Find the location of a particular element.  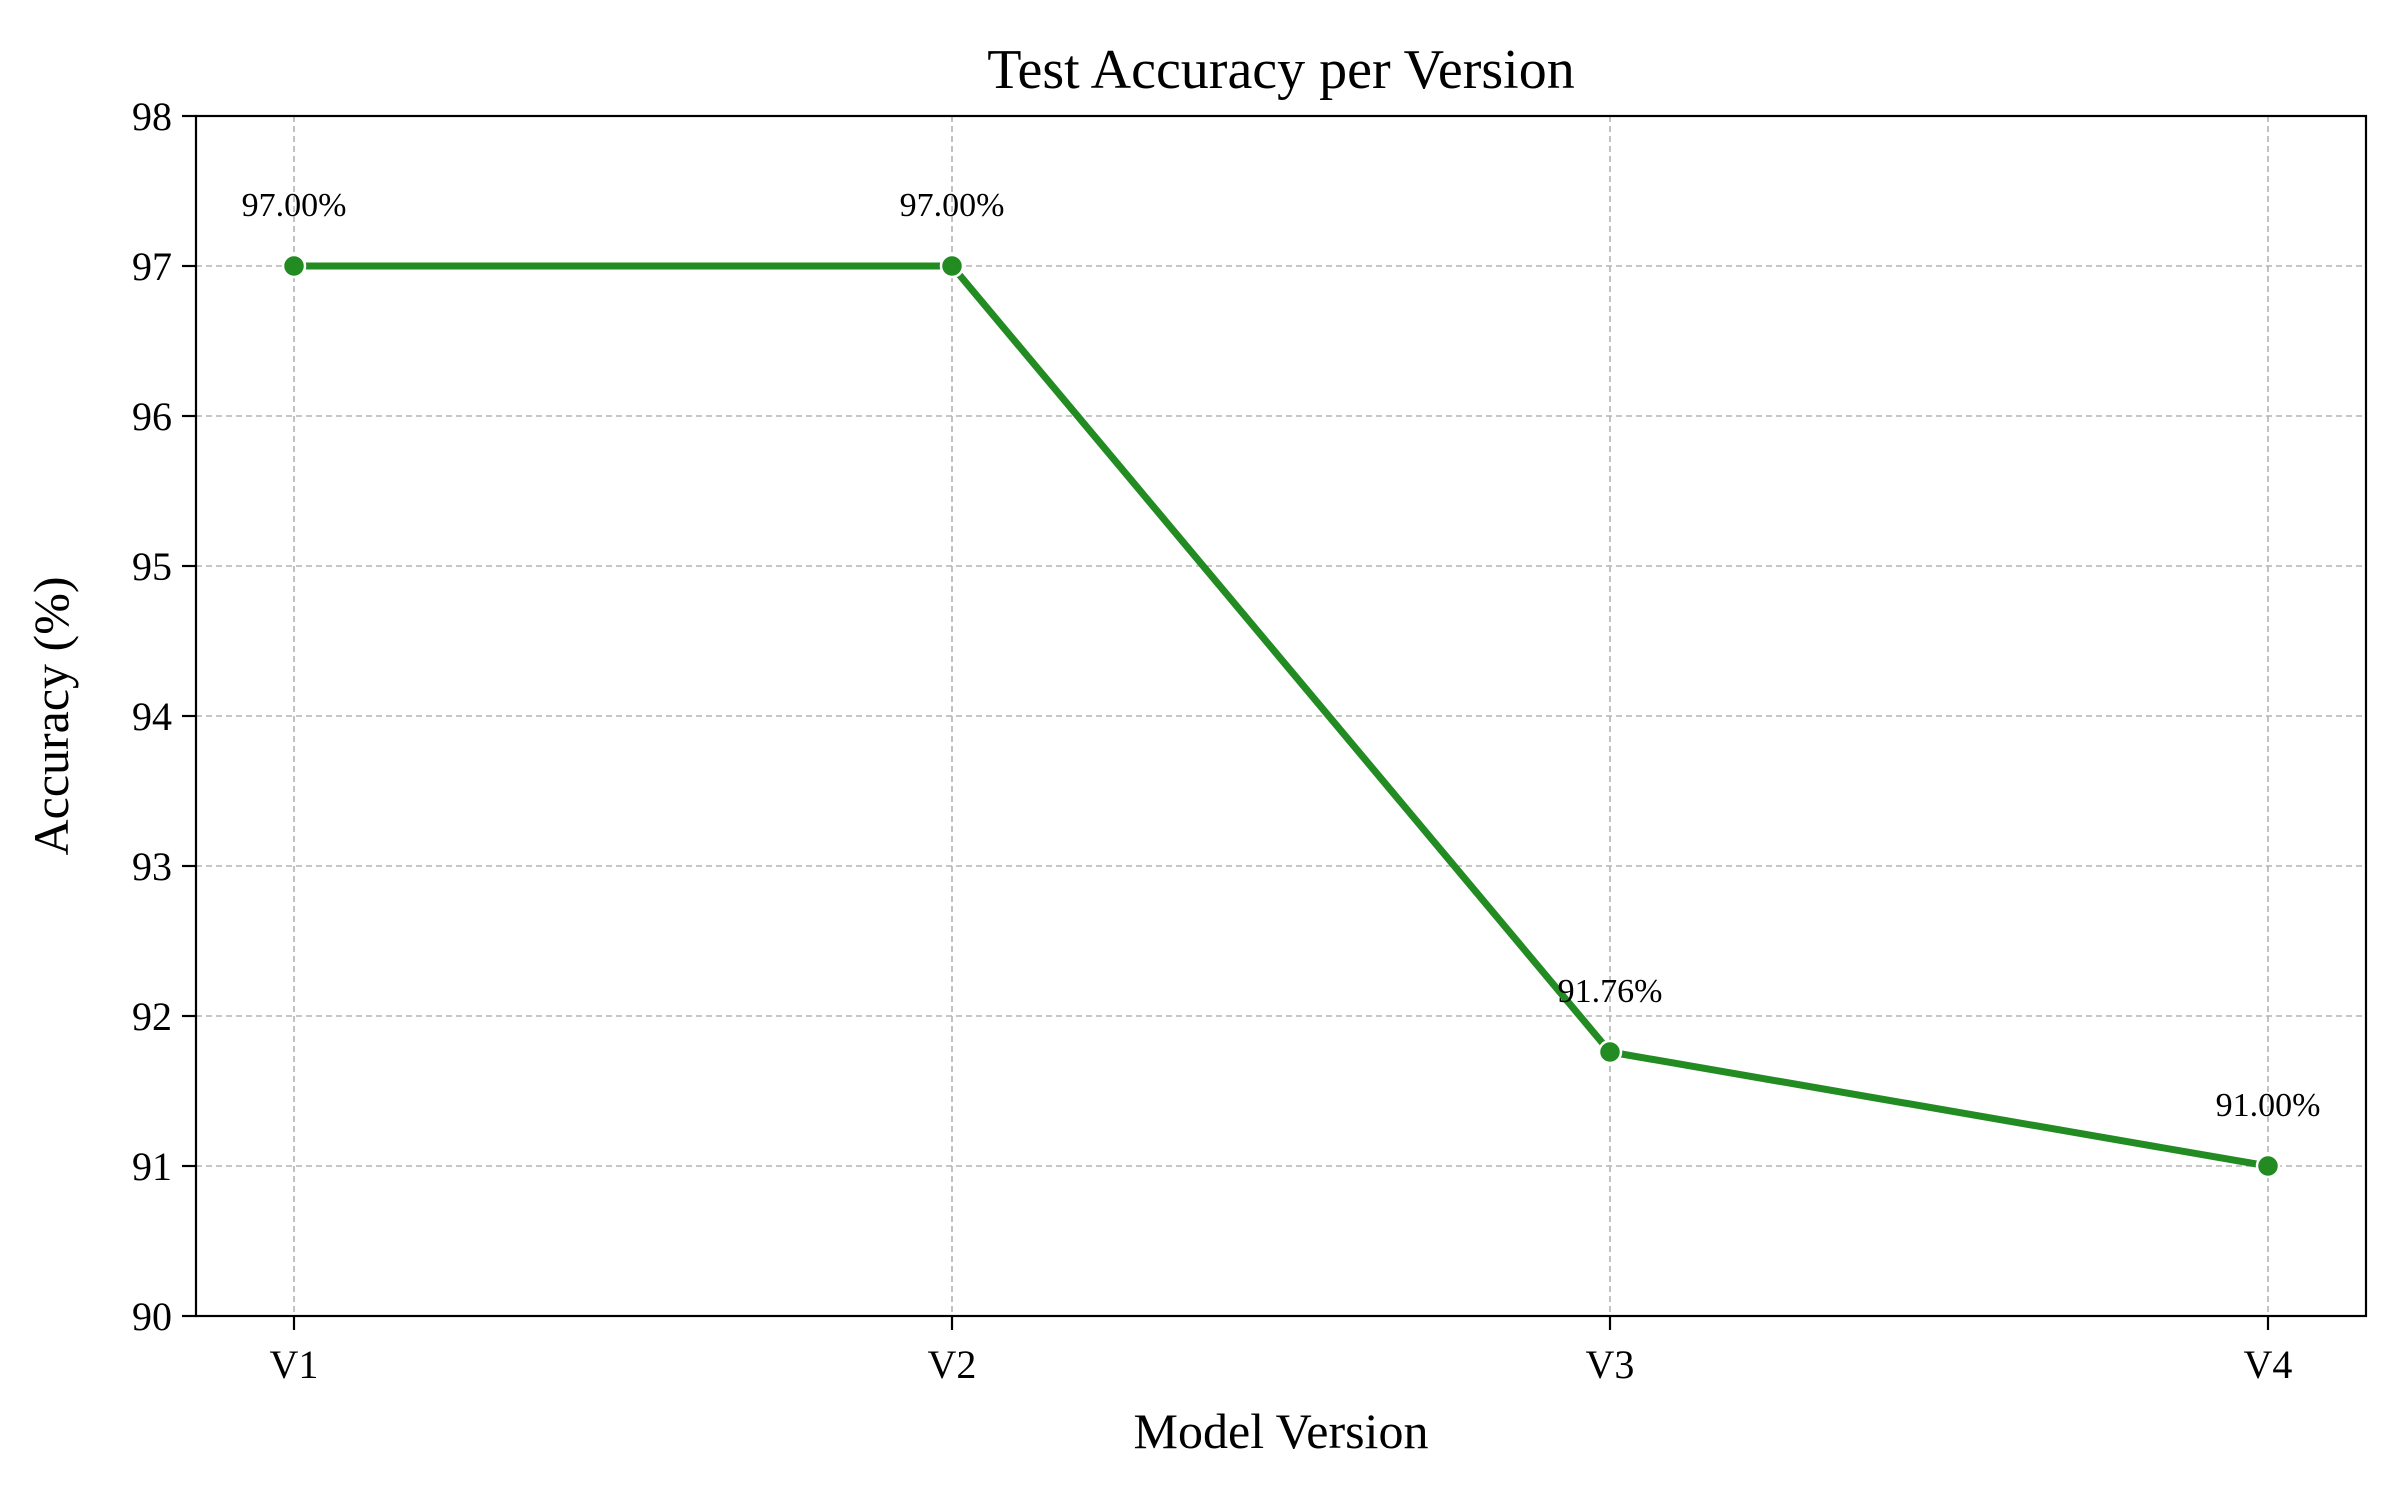

y-tick-label: 94 is located at coordinates (152, 716).